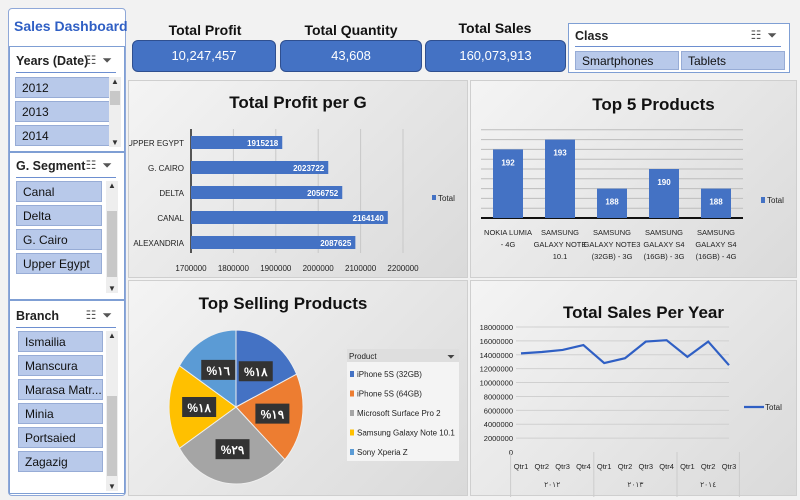  What do you see at coordinates (60, 461) in the screenshot?
I see `slicer-item: Zagazig` at bounding box center [60, 461].